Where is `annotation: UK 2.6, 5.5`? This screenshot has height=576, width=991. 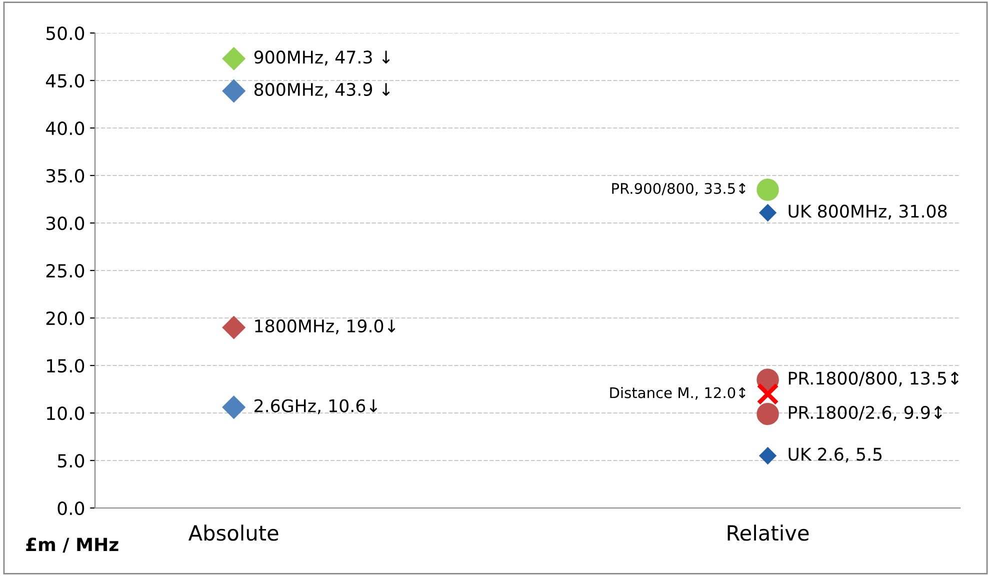
annotation: UK 2.6, 5.5 is located at coordinates (835, 455).